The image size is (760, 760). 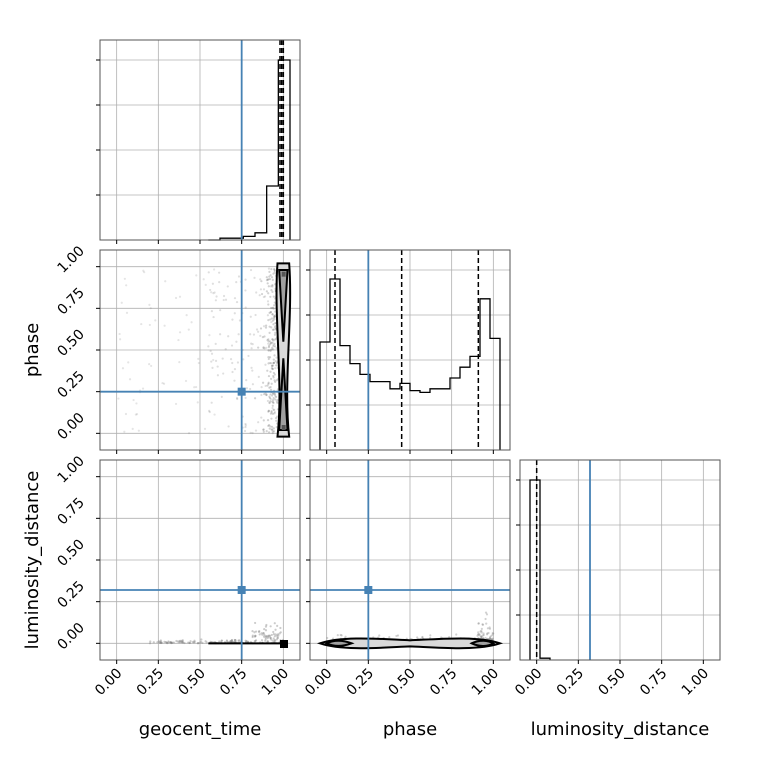 What do you see at coordinates (198, 141) in the screenshot?
I see `marginal-geocent_time` at bounding box center [198, 141].